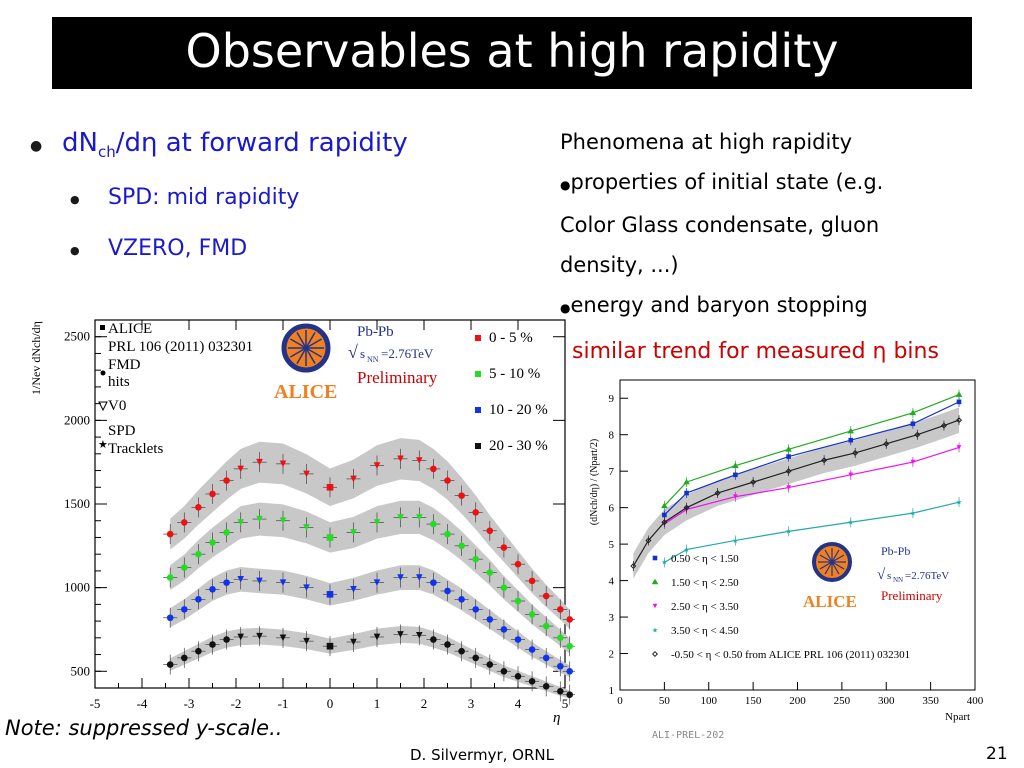 This screenshot has width=1024, height=768. What do you see at coordinates (77, 503) in the screenshot?
I see `y-tick-label: 1500` at bounding box center [77, 503].